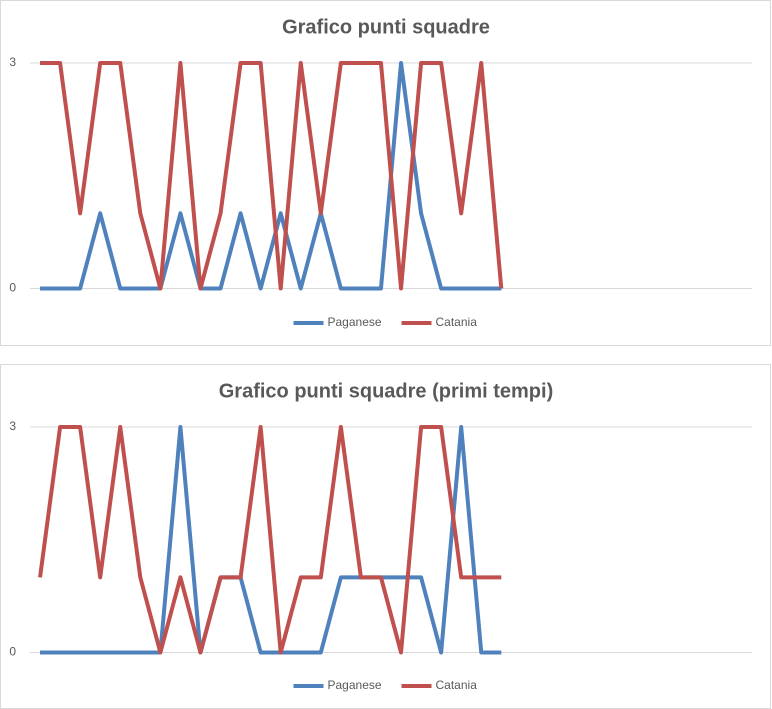 The image size is (772, 709). What do you see at coordinates (386, 27) in the screenshot?
I see `chart-title: Grafico punti squadre` at bounding box center [386, 27].